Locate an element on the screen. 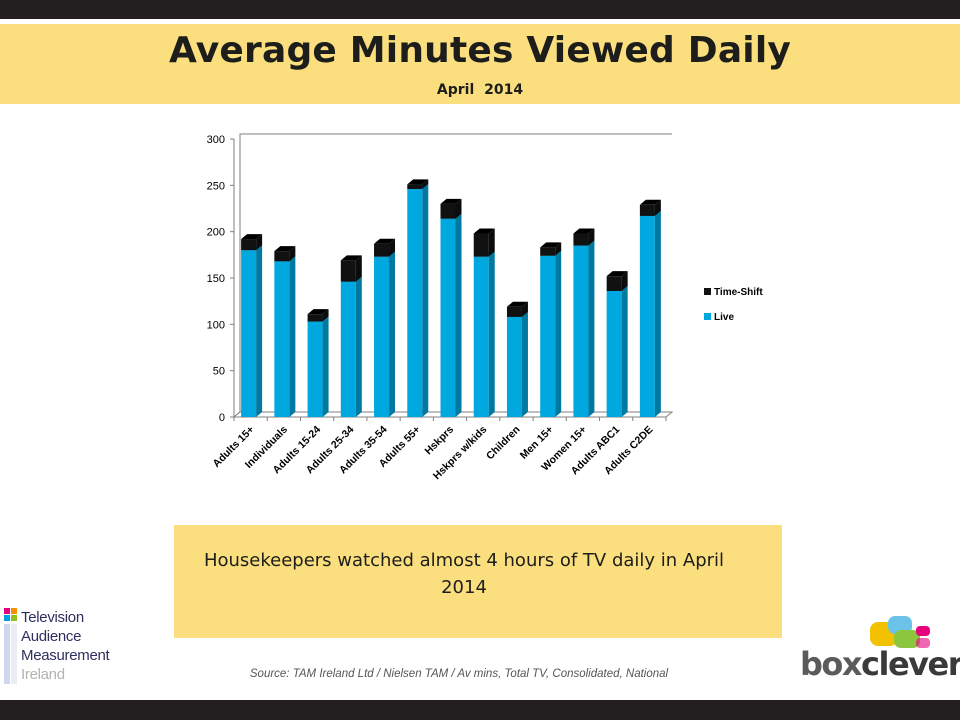 This screenshot has height=720, width=960. x-tick-label: Children is located at coordinates (503, 443).